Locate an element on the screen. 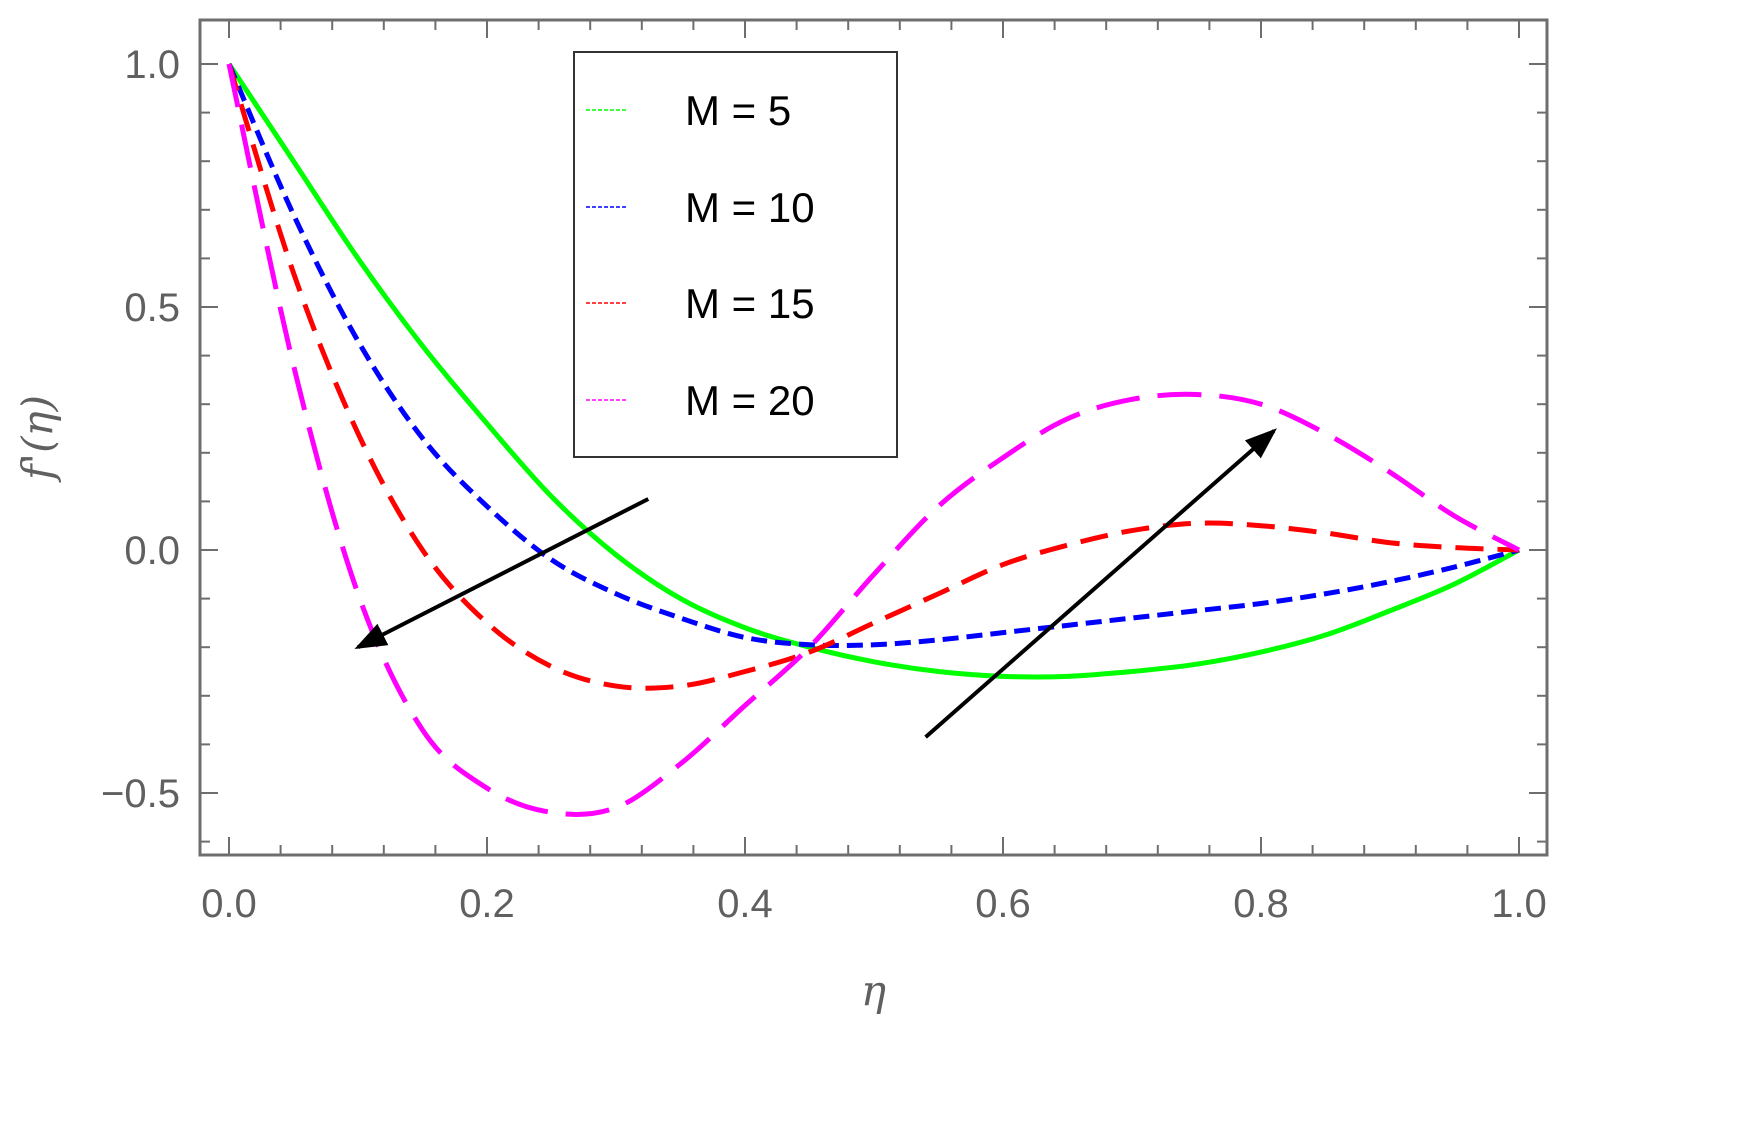 This screenshot has width=1754, height=1141. y-axis-title: f'(η) is located at coordinates (37, 439).